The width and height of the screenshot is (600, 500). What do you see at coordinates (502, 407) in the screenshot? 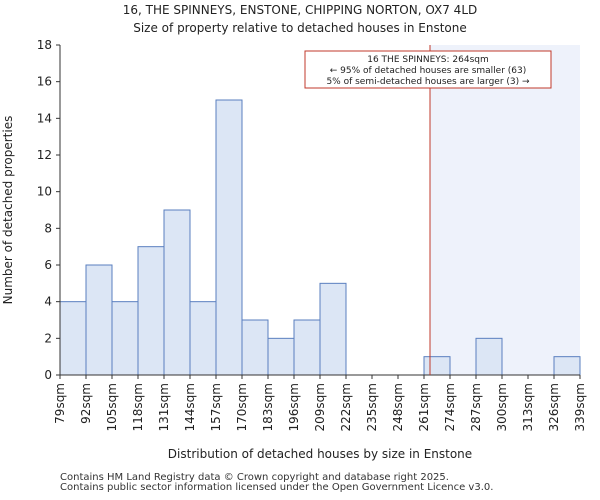
I see `x-tick-label: 300sqm` at bounding box center [502, 407].